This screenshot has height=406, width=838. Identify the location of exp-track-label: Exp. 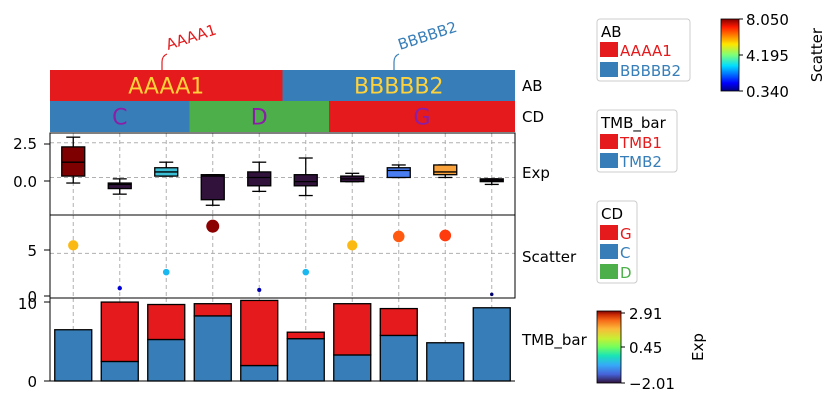
(536, 173).